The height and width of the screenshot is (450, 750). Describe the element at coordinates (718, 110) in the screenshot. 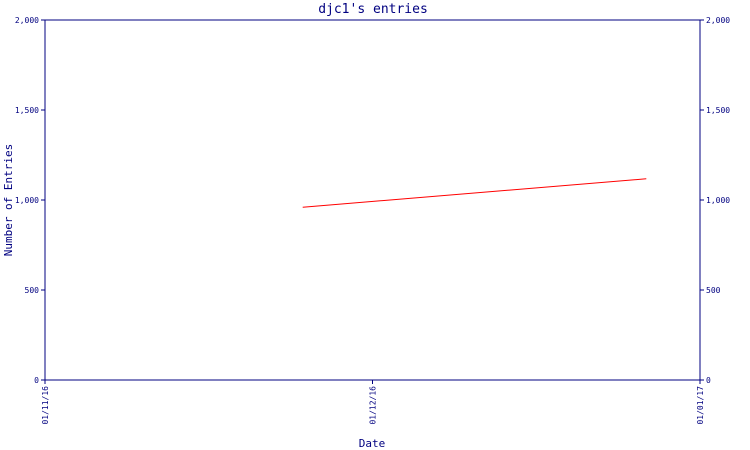

I see `y-tick-label-right: 1,500` at that location.